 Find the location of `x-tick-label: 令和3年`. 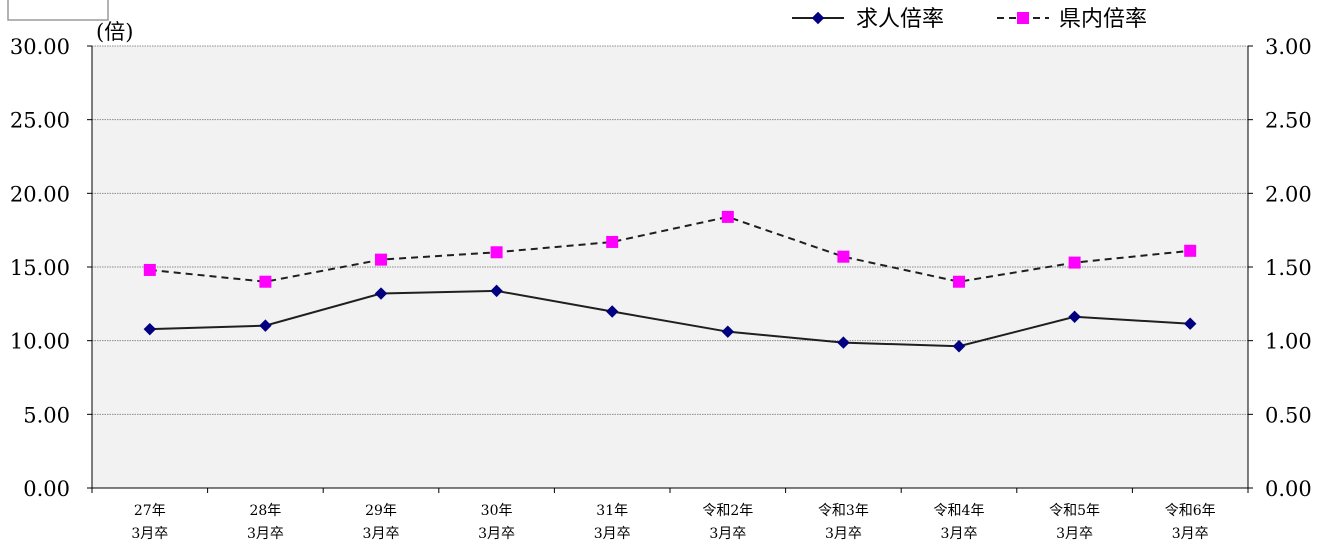

x-tick-label: 令和3年 is located at coordinates (843, 511).